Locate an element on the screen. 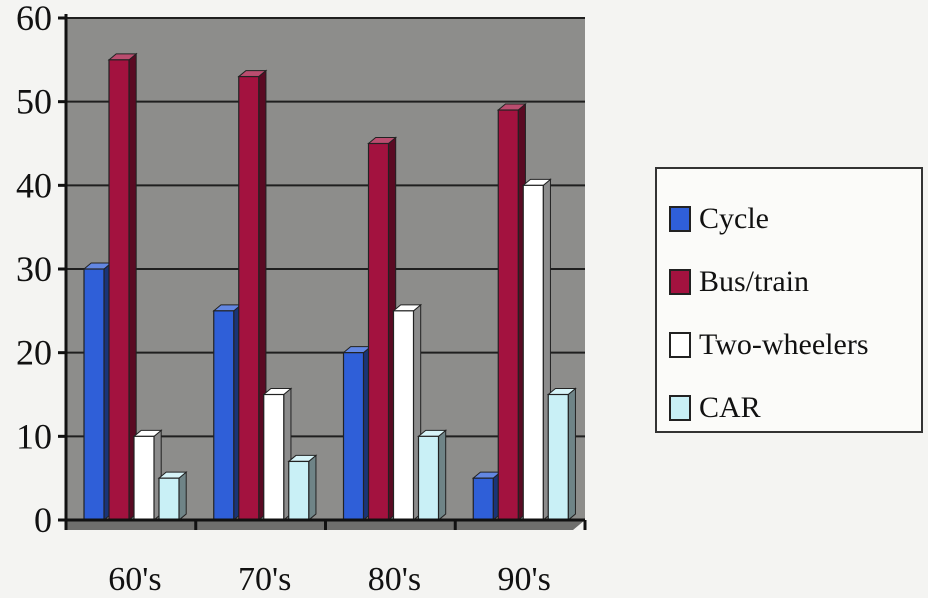 The width and height of the screenshot is (928, 598). bar-cycle-60-s is located at coordinates (97, 391).